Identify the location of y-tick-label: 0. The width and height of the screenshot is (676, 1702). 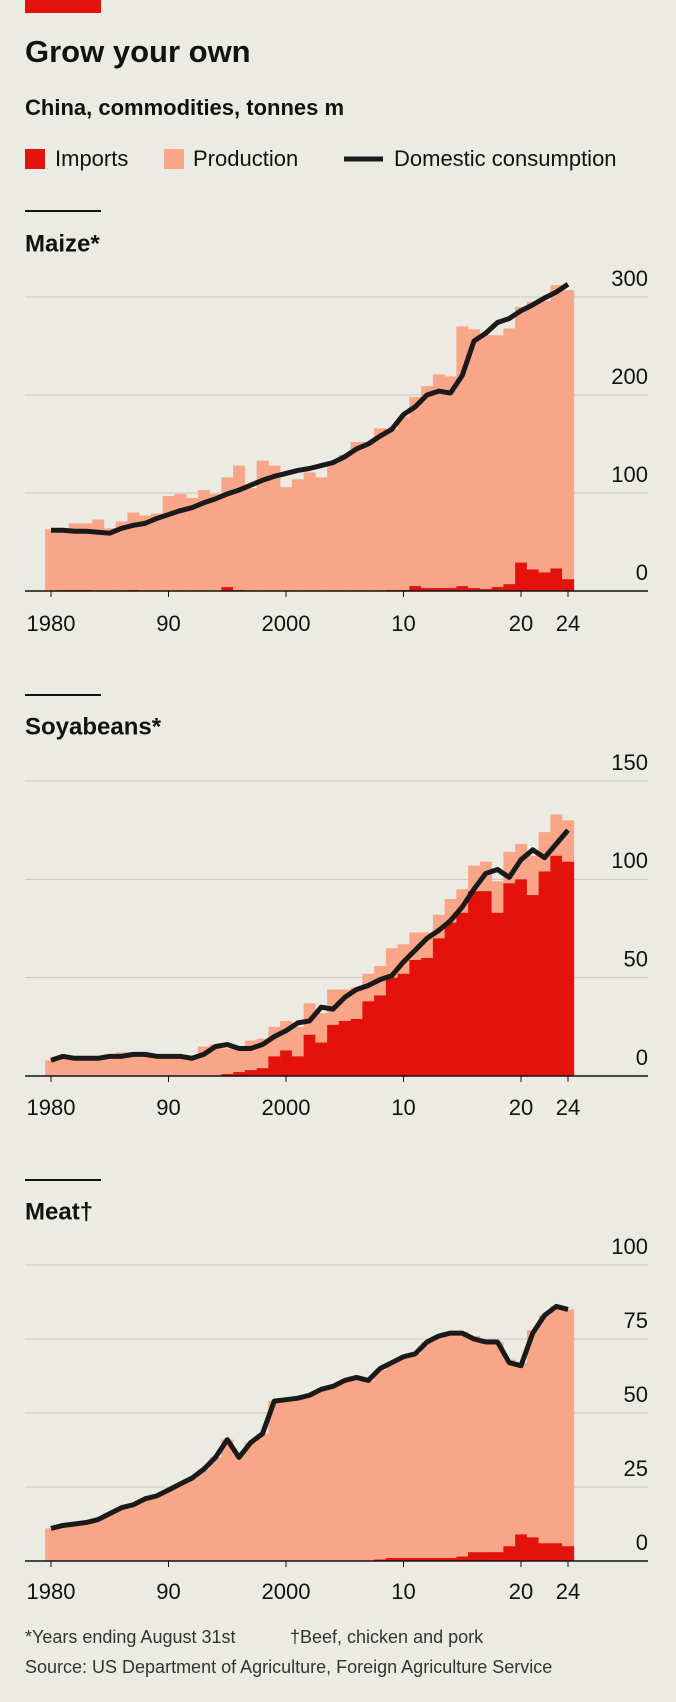
(642, 572).